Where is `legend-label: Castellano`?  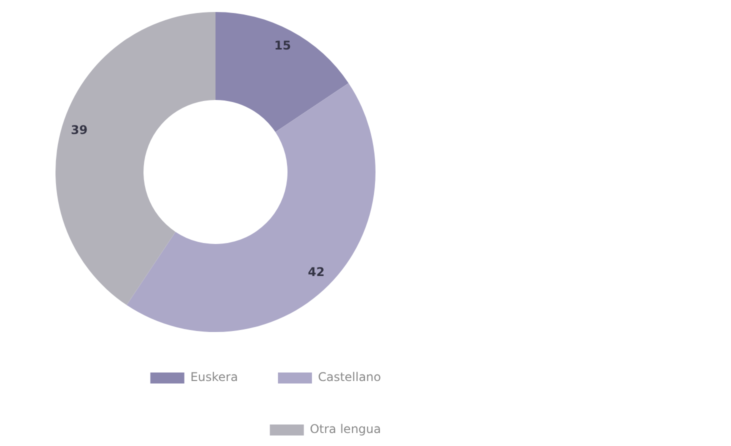 legend-label: Castellano is located at coordinates (350, 377).